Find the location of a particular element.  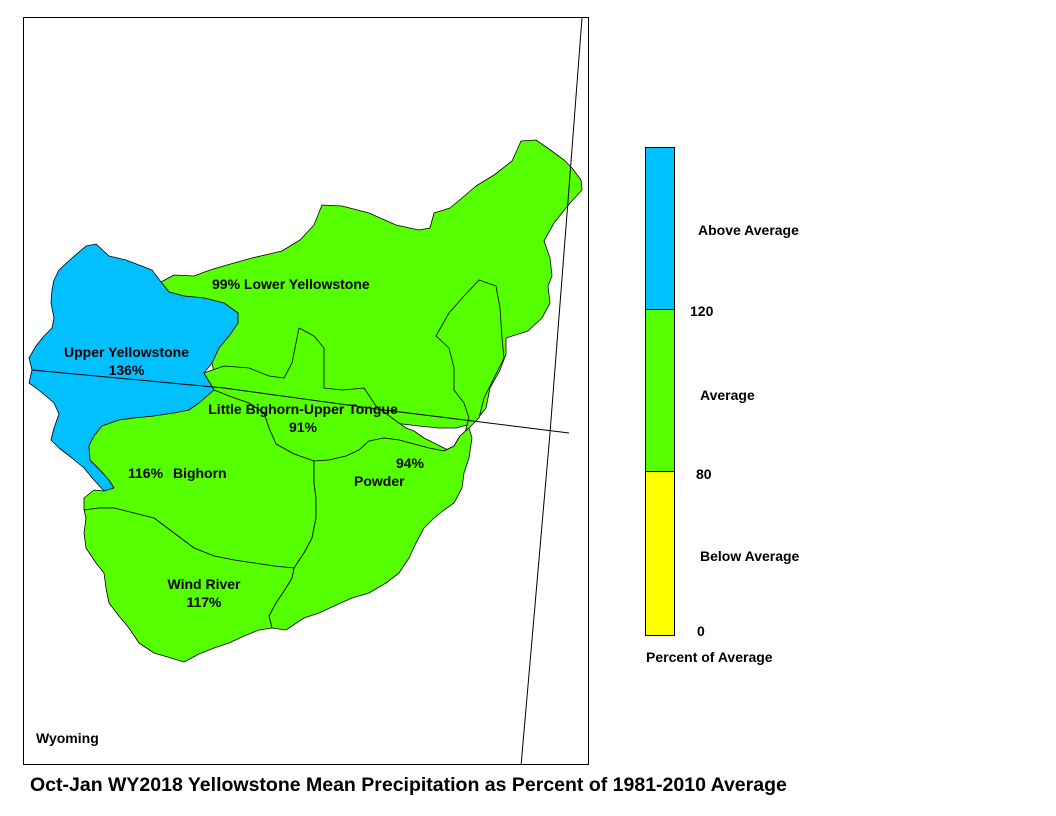

legend-average-label: Average is located at coordinates (727, 395).